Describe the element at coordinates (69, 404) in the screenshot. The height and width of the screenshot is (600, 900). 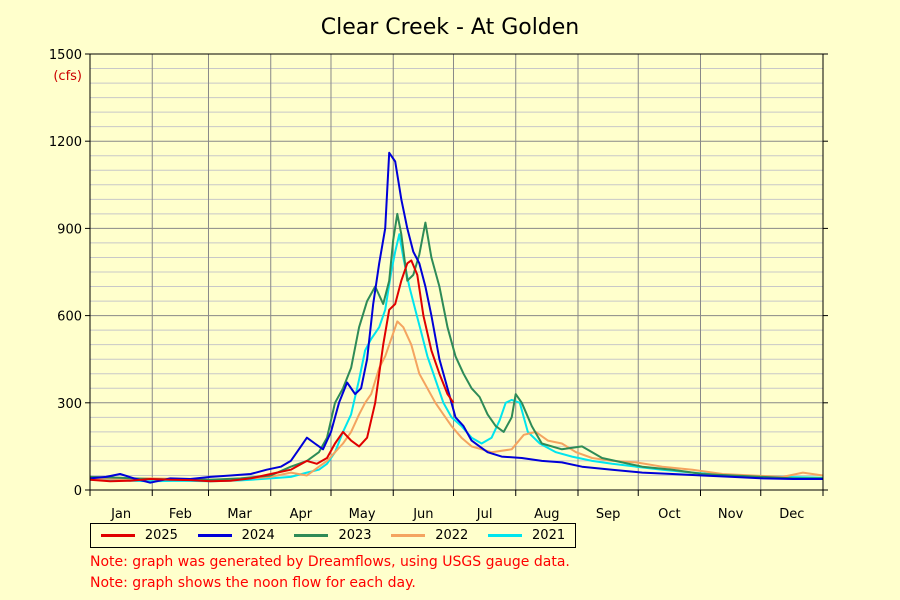
I see `y-tick-label: 300` at that location.